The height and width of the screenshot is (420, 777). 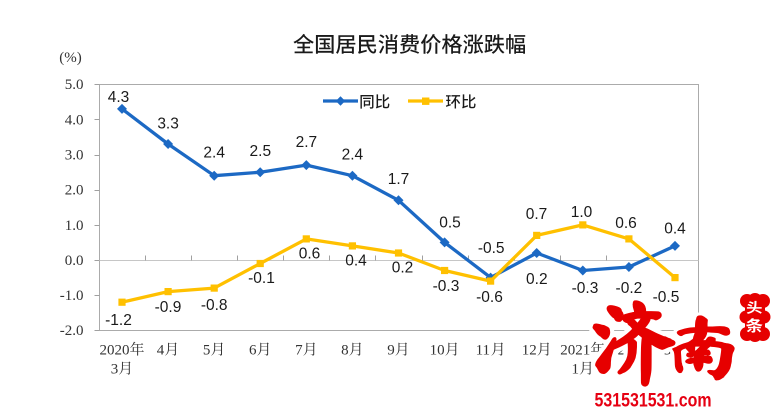 I want to click on svg-text: 2.7, so click(x=307, y=142).